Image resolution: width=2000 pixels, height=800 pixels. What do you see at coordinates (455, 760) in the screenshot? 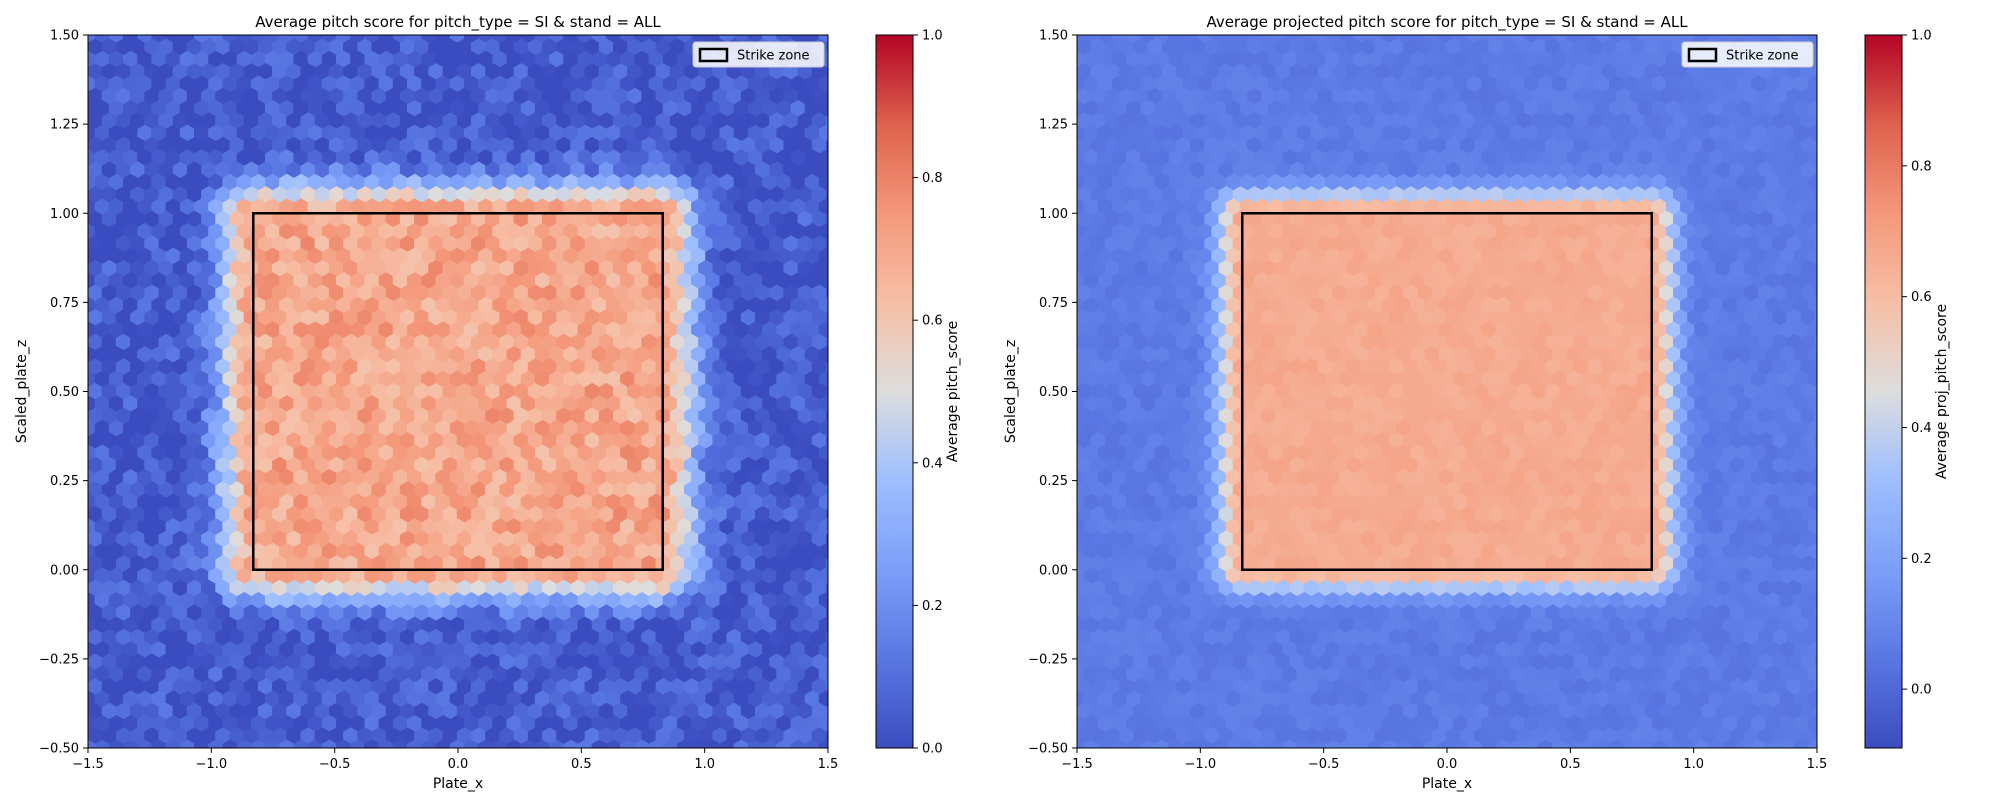
I see `x-axis-ticks: −1.5 −1.0 −0.5 0.0 0.5 1.0 1.5` at bounding box center [455, 760].